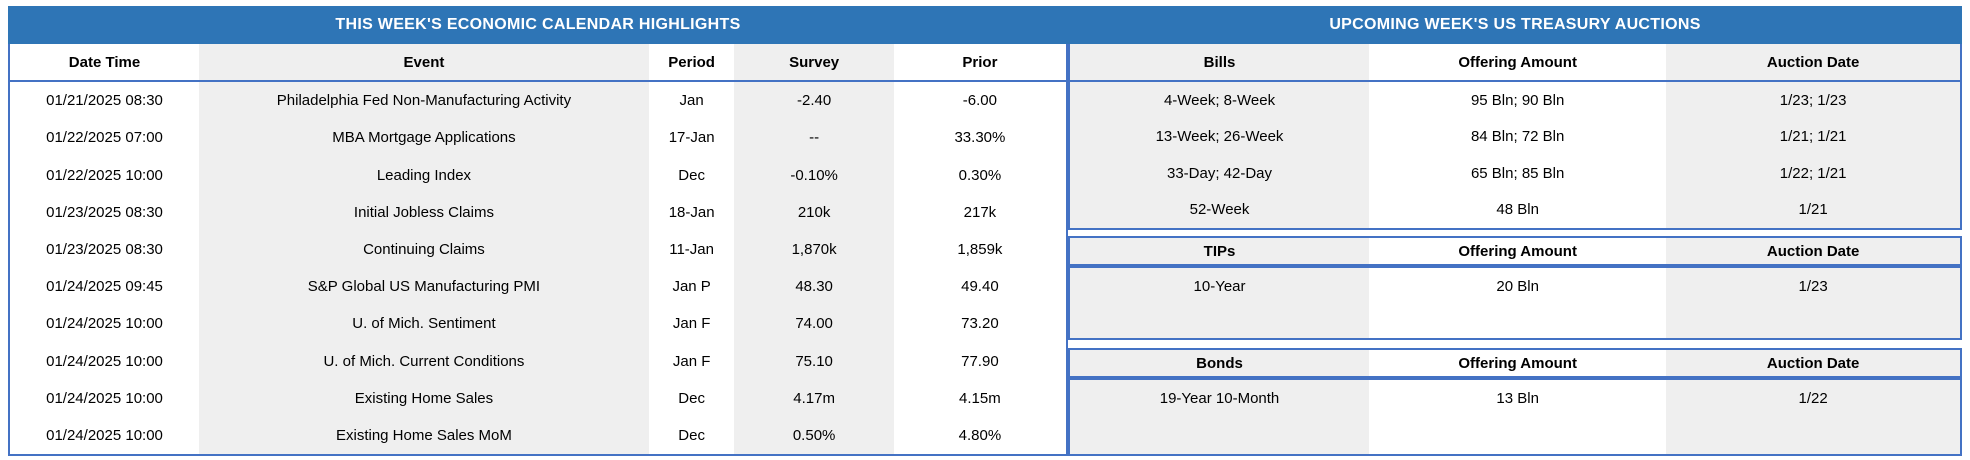 Image resolution: width=1970 pixels, height=460 pixels. I want to click on cell-event: U. of Mich. Current Conditions, so click(424, 361).